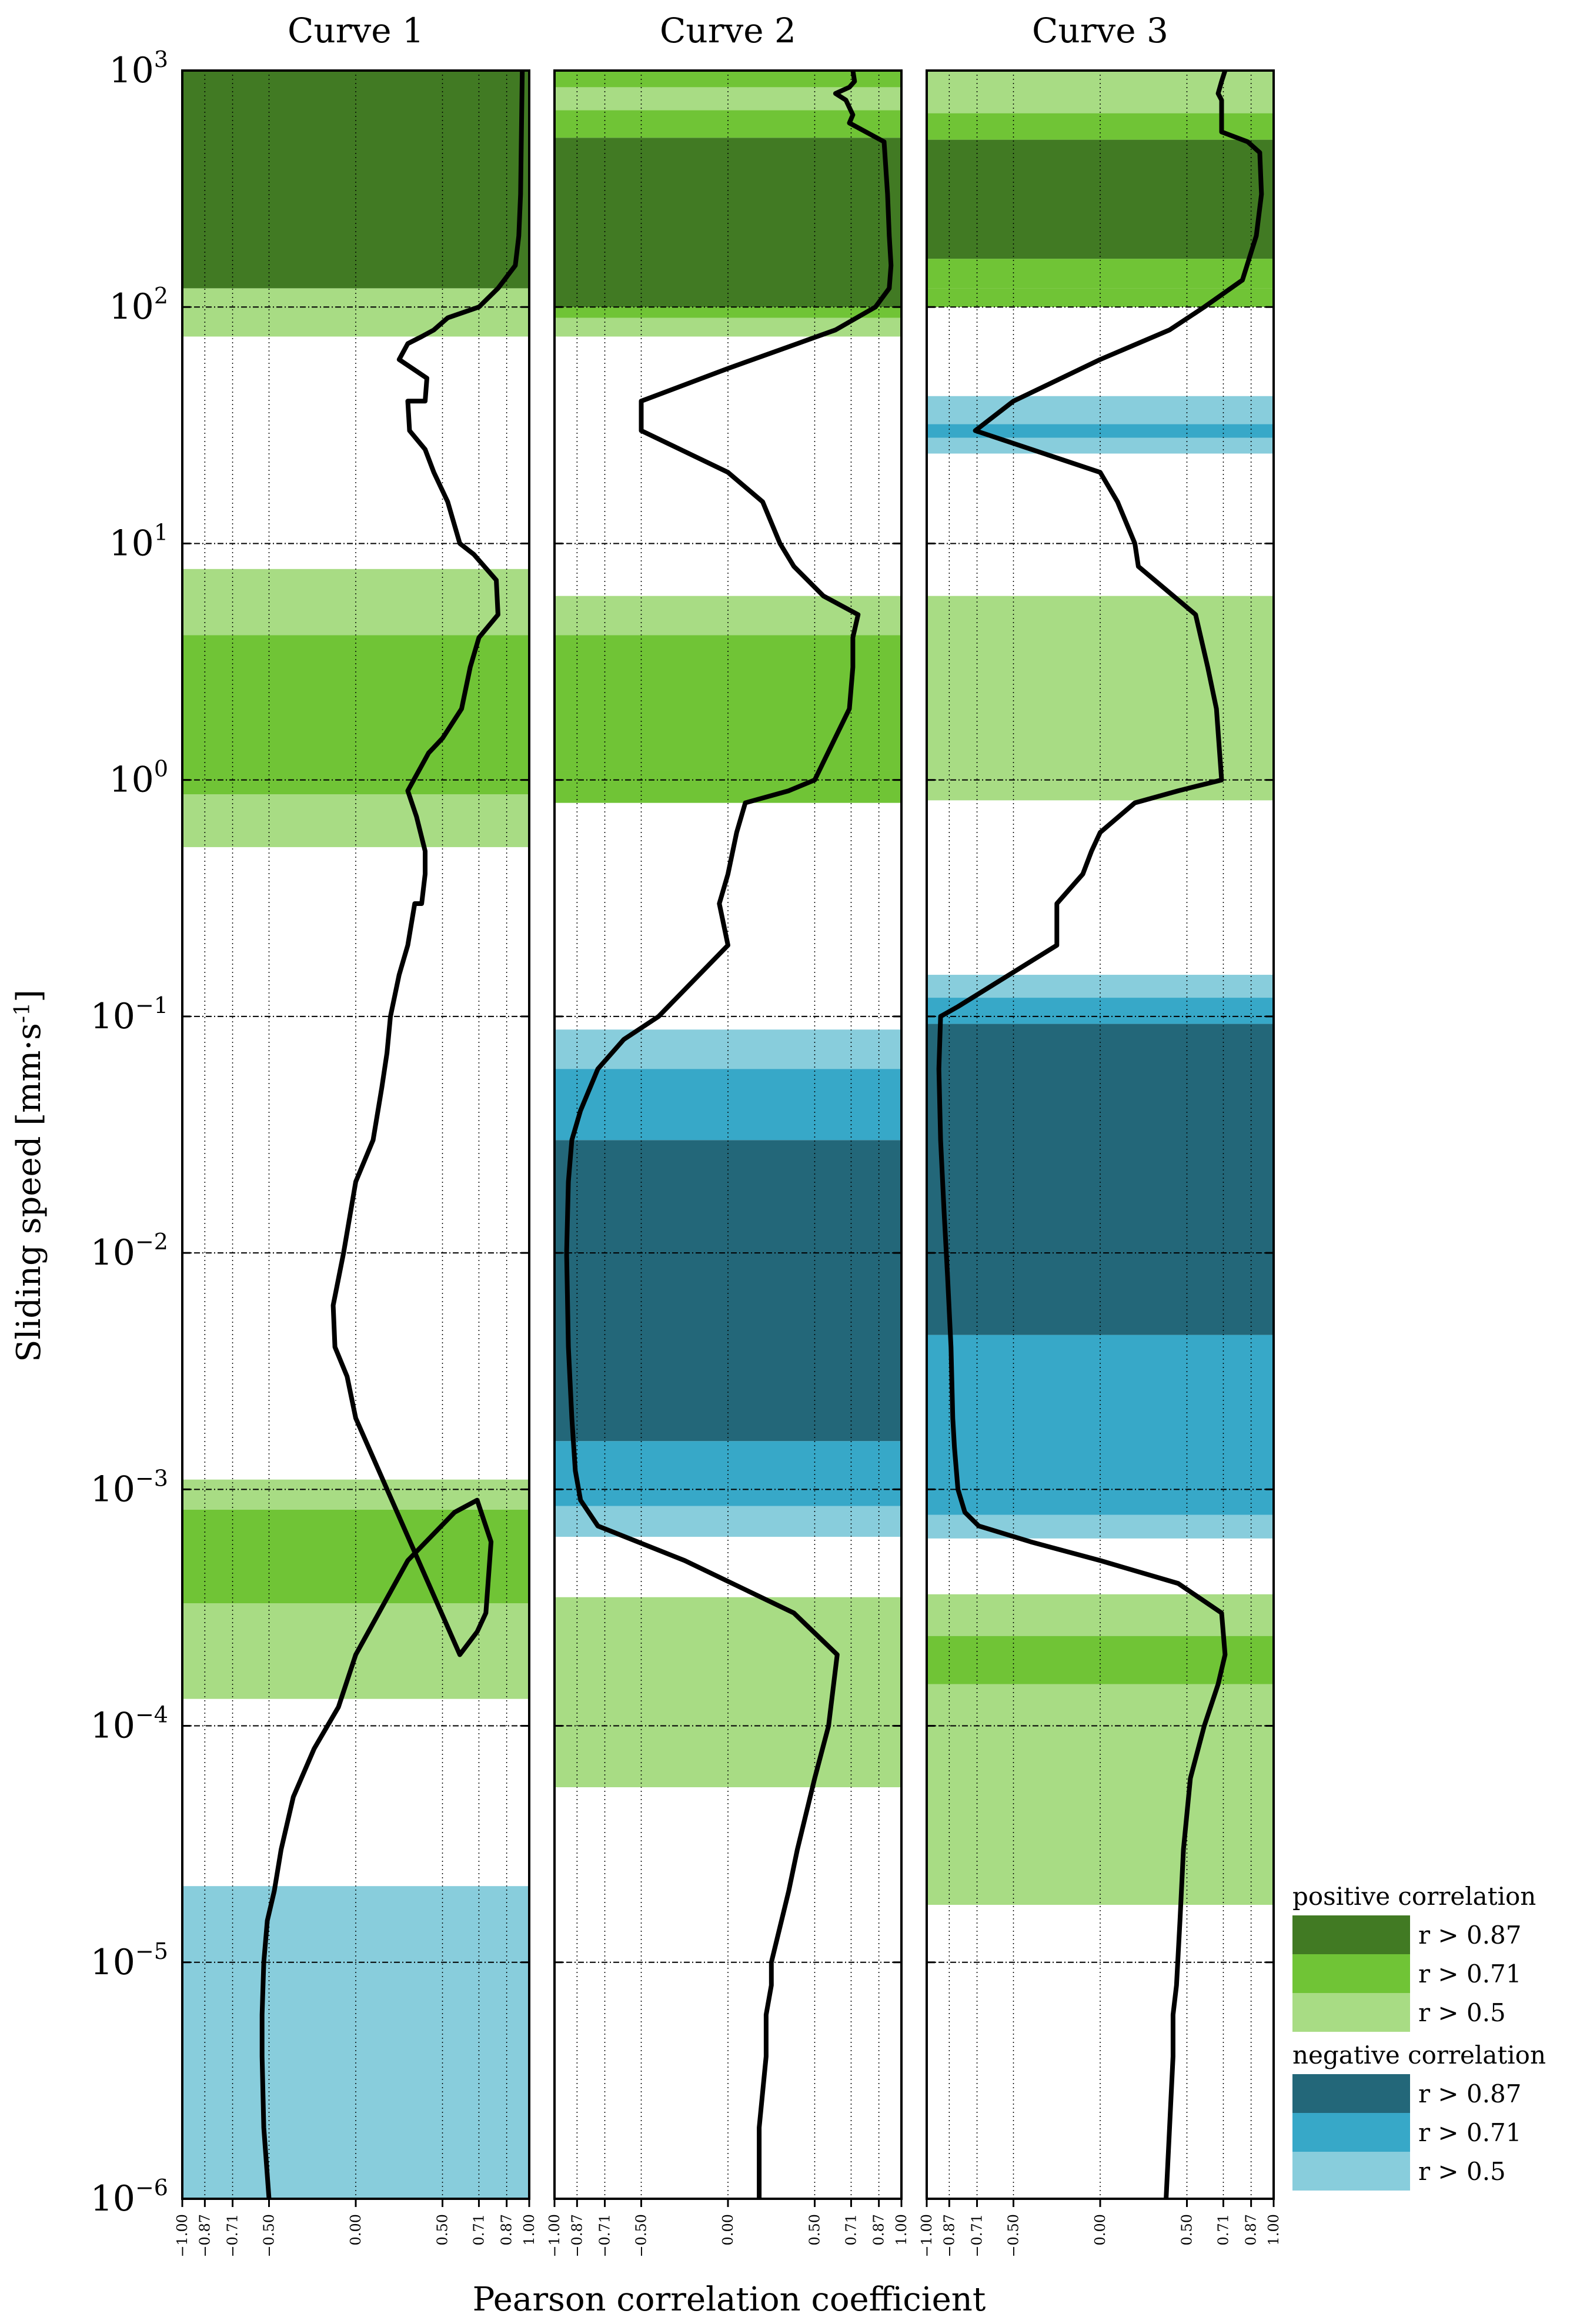  I want to click on band-neg-weak, so click(1100, 987).